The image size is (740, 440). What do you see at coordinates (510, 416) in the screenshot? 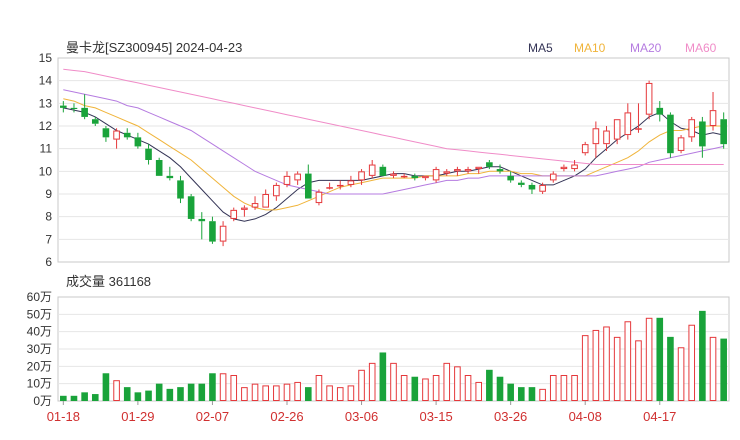
I see `x-tick-label: 03-26` at bounding box center [510, 416].